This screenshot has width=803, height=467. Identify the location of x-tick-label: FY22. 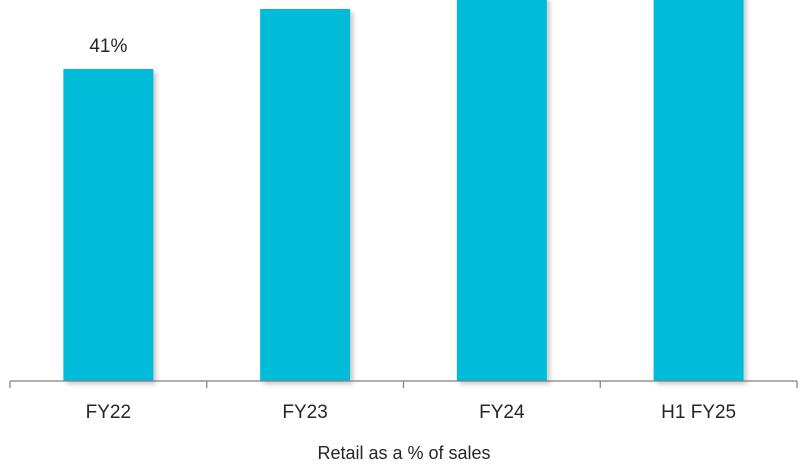
(108, 412).